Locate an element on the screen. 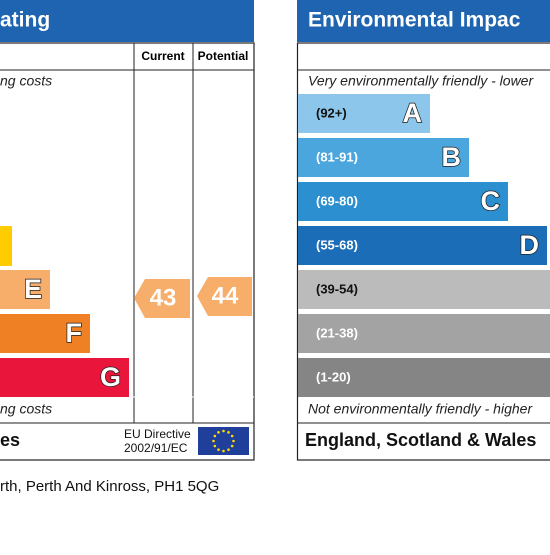  band-letter: B is located at coordinates (452, 157).